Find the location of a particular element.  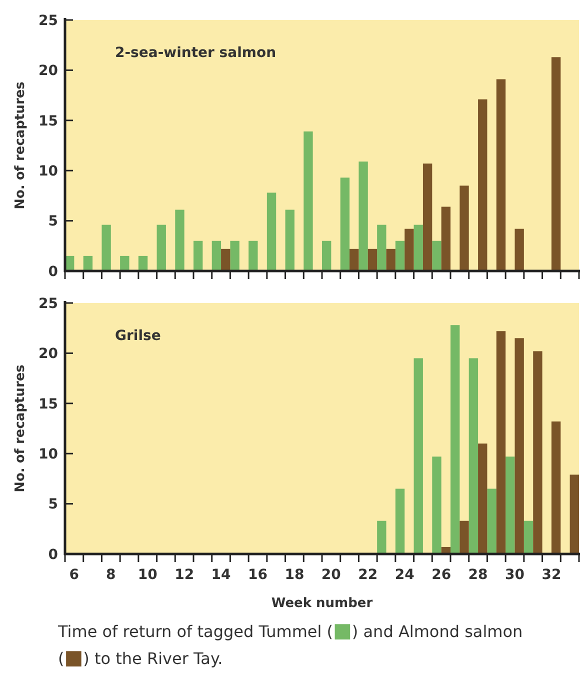

x-tick-label: 24 is located at coordinates (404, 575).